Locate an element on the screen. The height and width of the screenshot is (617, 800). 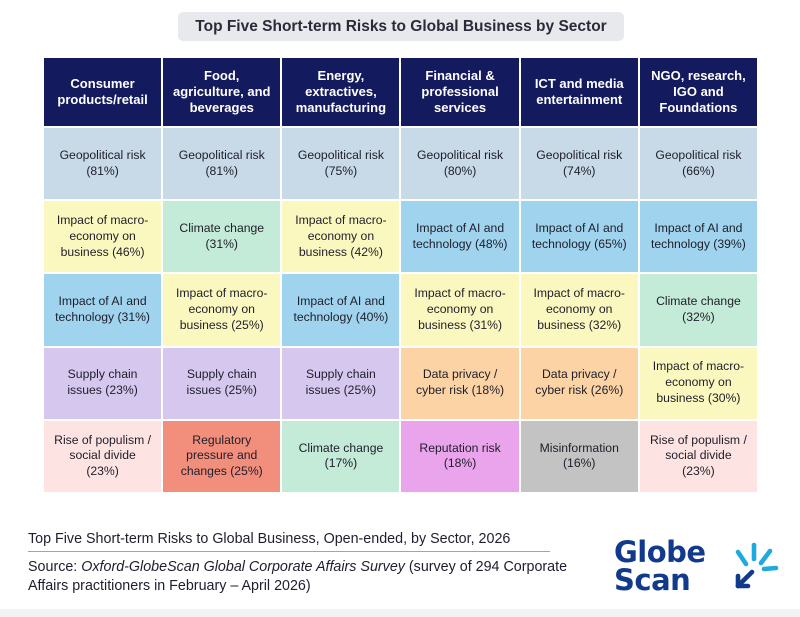
logo-wordmark: Globe Scan is located at coordinates (660, 566).